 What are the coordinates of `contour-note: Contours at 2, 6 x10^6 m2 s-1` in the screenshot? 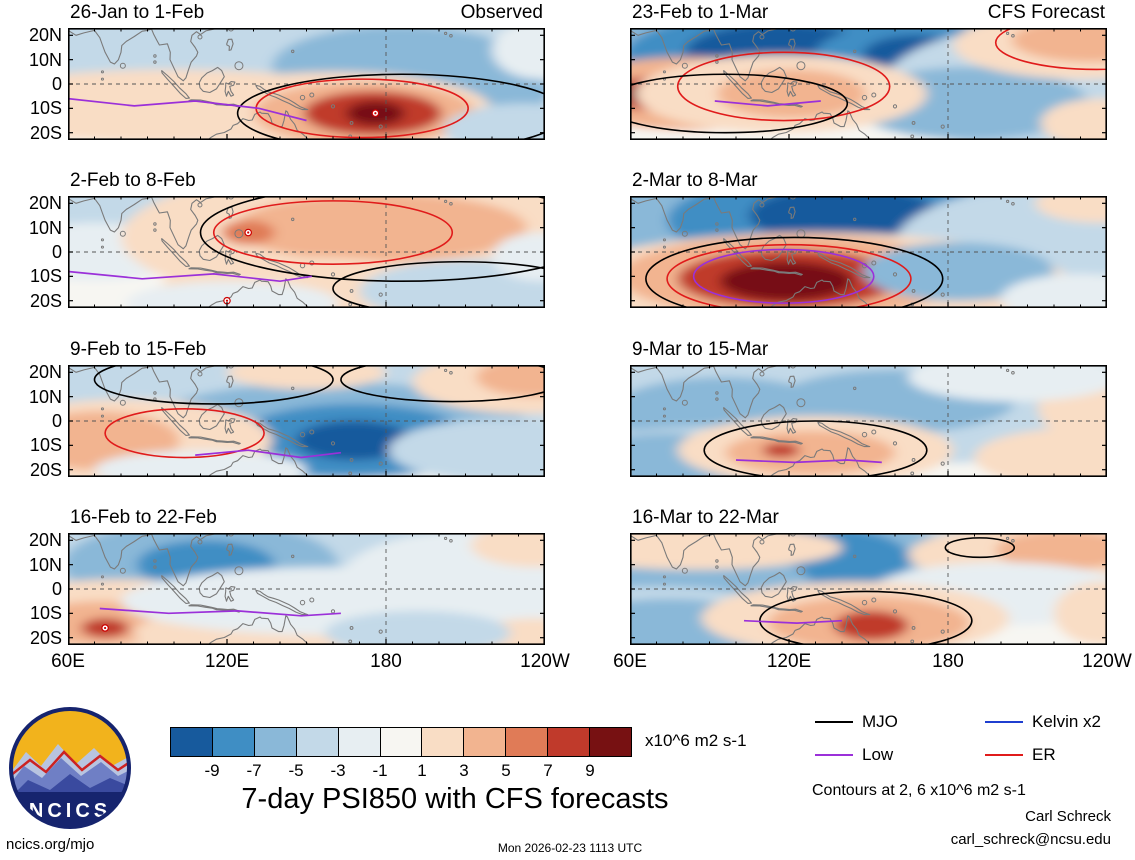 It's located at (919, 790).